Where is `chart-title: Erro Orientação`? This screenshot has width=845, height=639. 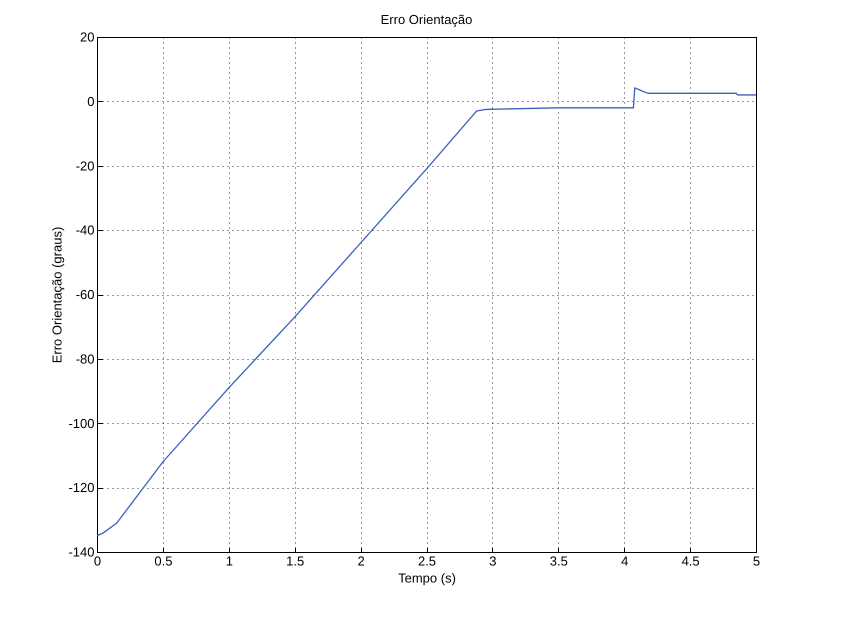 chart-title: Erro Orientação is located at coordinates (426, 19).